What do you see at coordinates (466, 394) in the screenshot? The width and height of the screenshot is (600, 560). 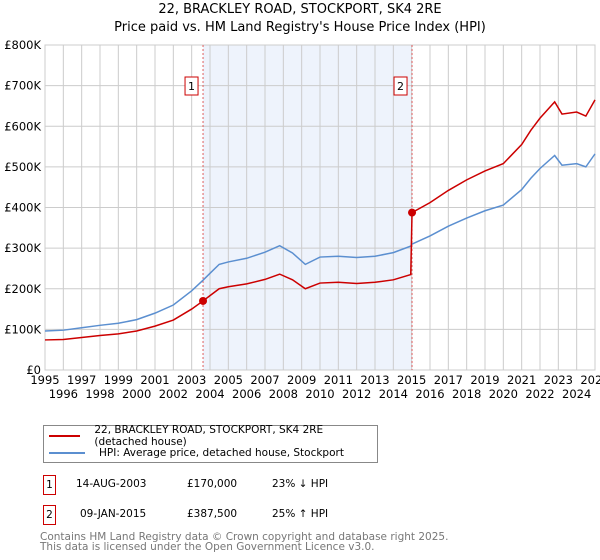 I see `x-tick-label: 2018` at bounding box center [466, 394].